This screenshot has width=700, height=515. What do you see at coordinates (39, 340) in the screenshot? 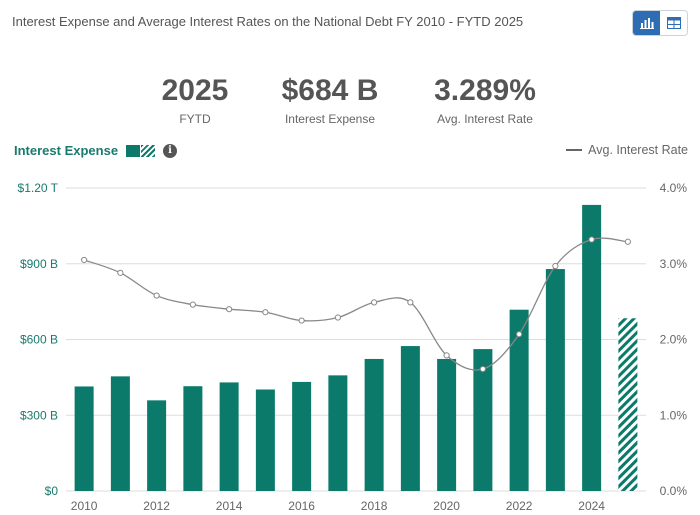
I see `y-left-tick-label: $600 B` at bounding box center [39, 340].